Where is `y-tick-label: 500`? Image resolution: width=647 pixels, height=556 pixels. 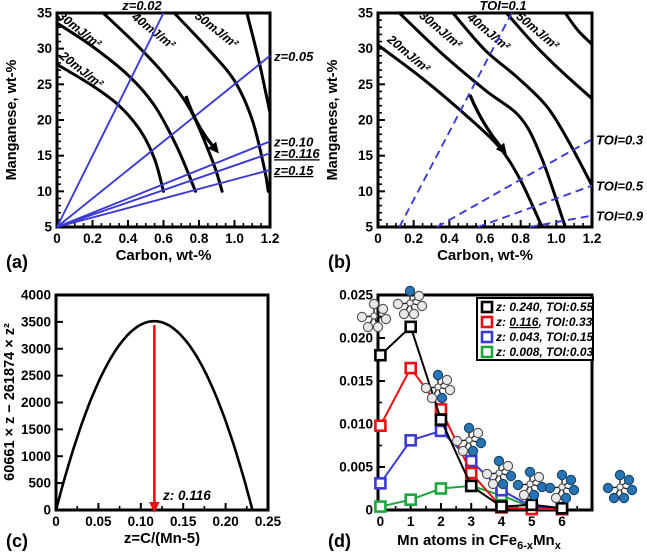 y-tick-label: 500 is located at coordinates (39, 483).